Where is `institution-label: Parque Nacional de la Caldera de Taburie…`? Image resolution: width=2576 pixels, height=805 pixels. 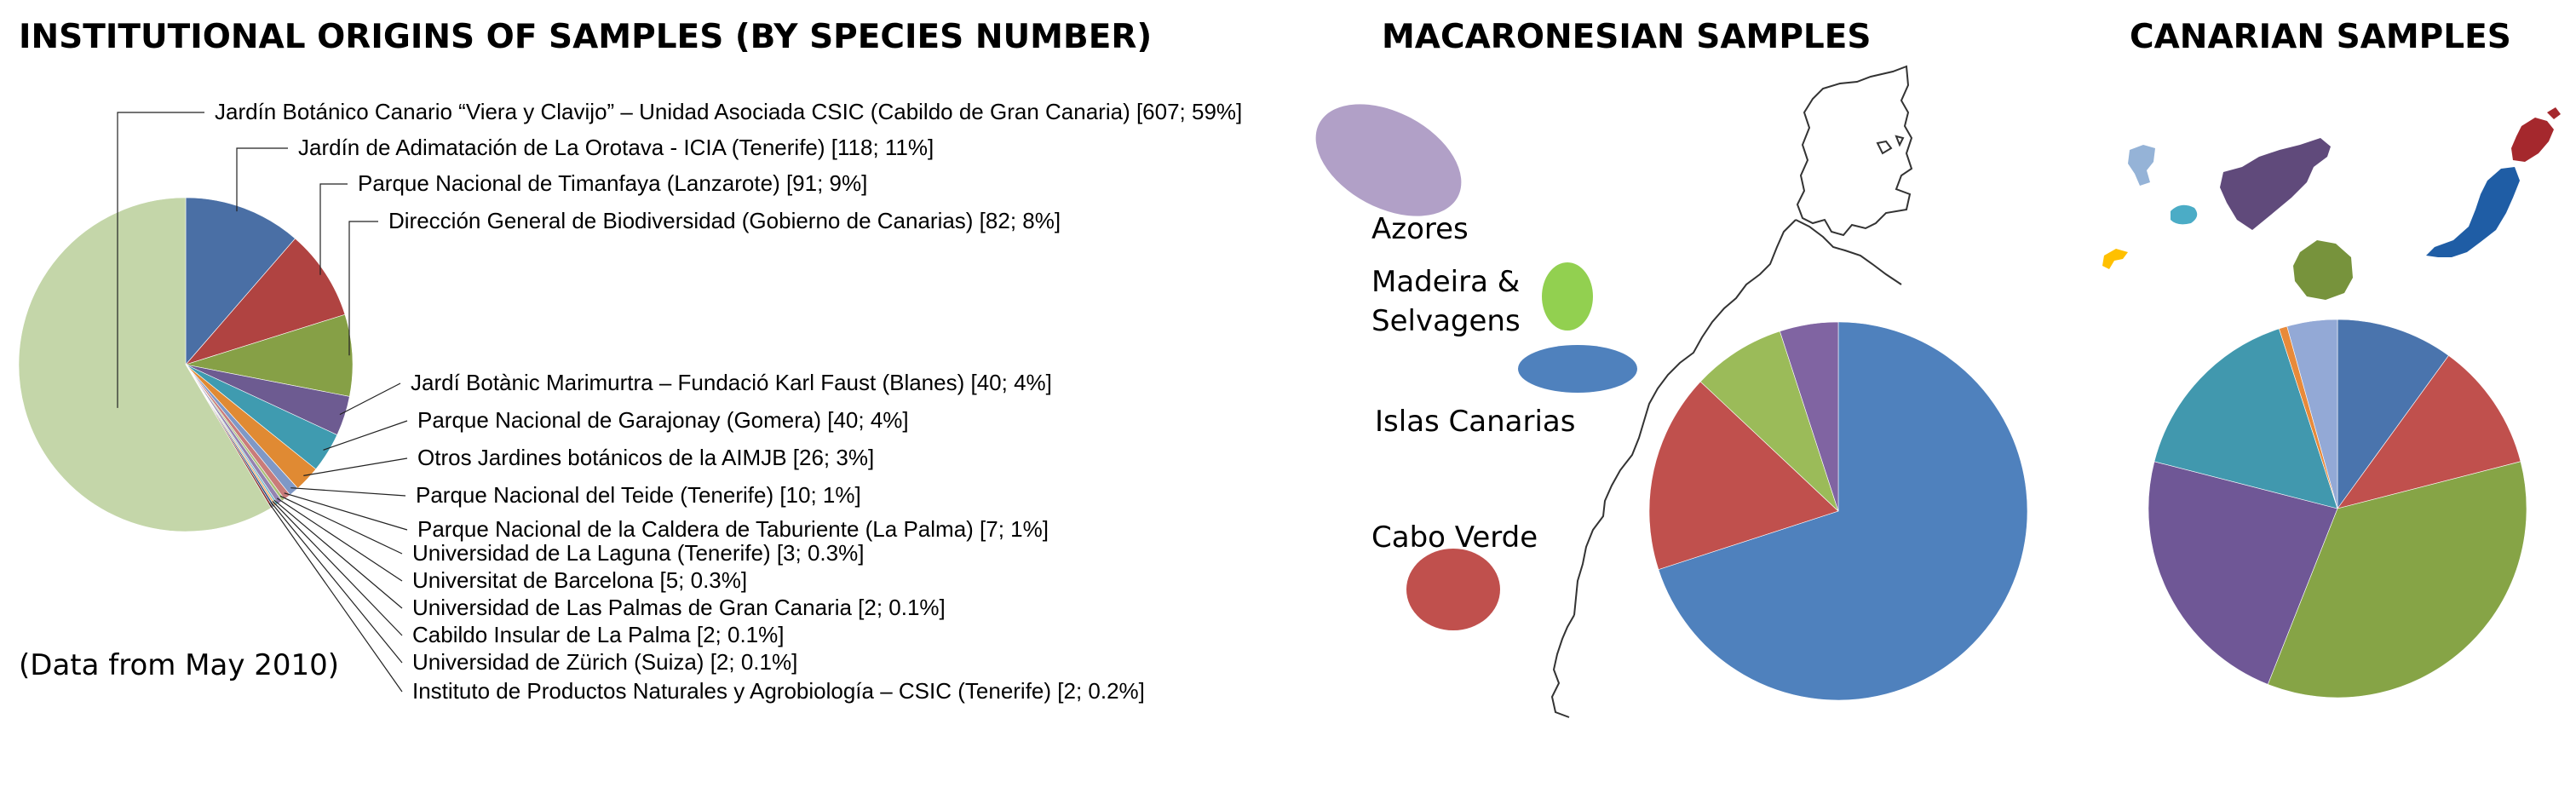 institution-label: Parque Nacional de la Caldera de Taburie… is located at coordinates (733, 529).